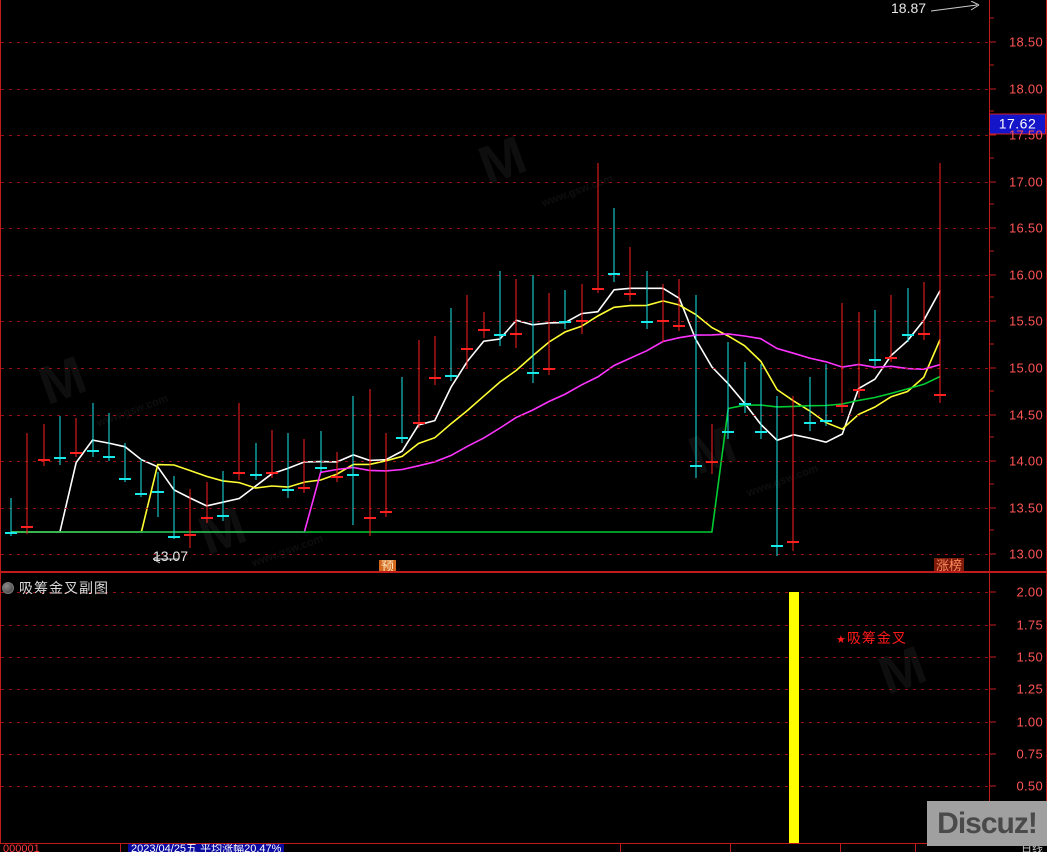 This screenshot has height=852, width=1047. I want to click on signal-bar, so click(794, 721).